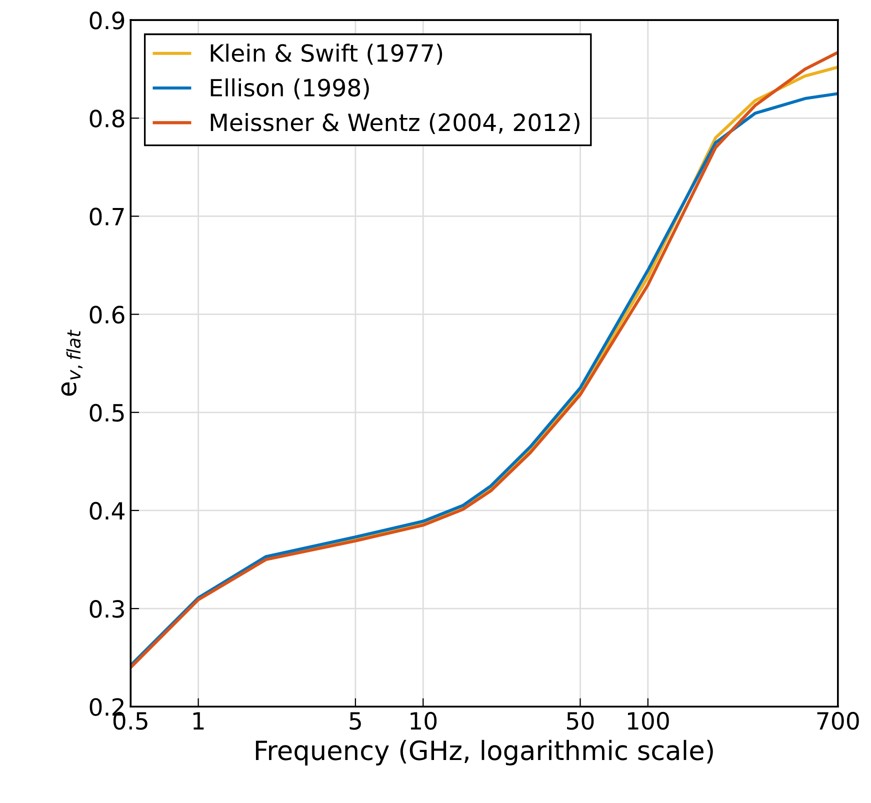  Describe the element at coordinates (72, 363) in the screenshot. I see `y-axis-title: e$_{v,flat}$` at that location.